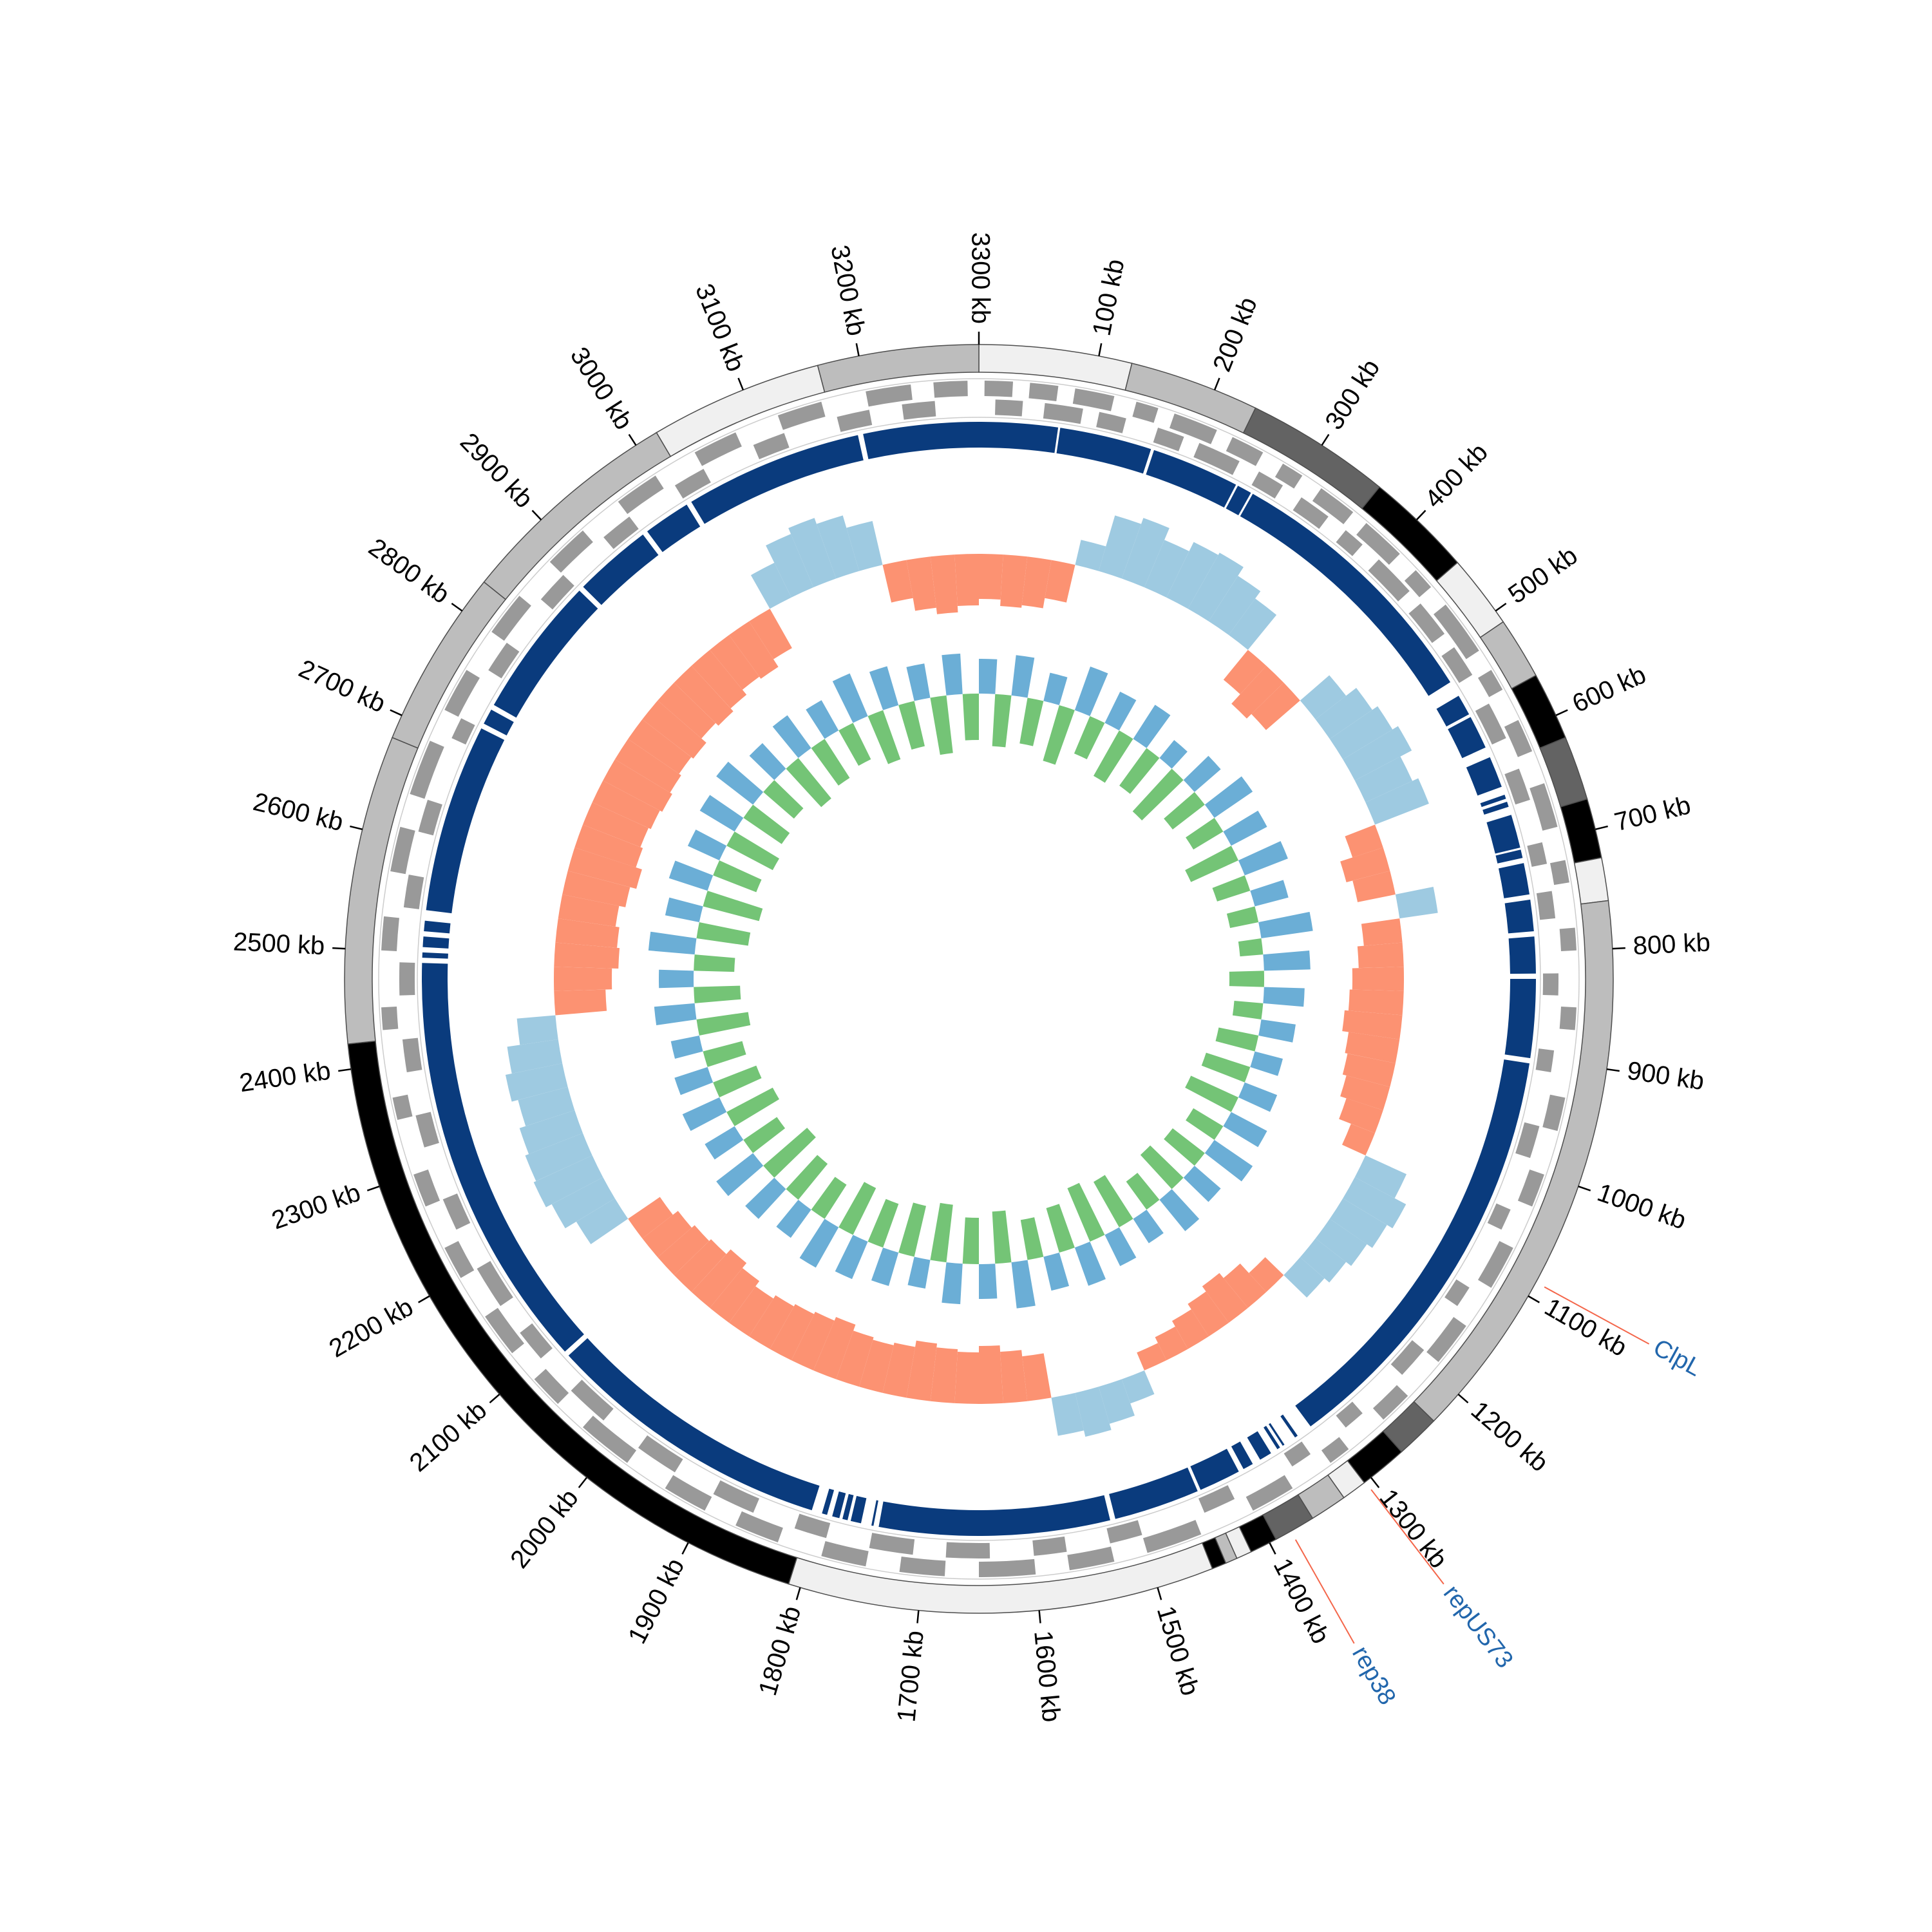 The height and width of the screenshot is (1932, 1932). I want to click on tick-label: 3100 kb, so click(720, 328).